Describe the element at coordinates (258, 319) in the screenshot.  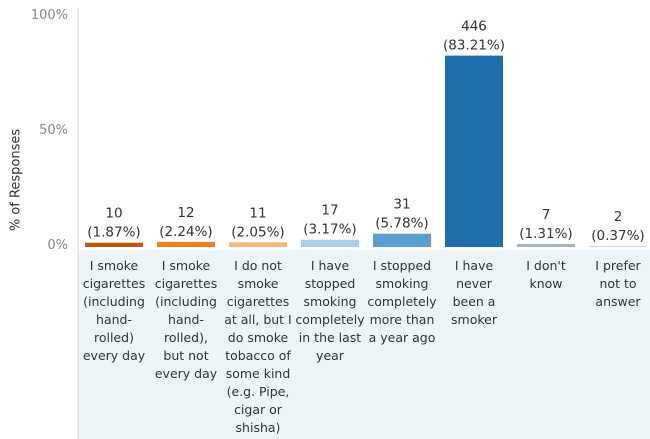
I see `category-label-line: at all, but I` at that location.